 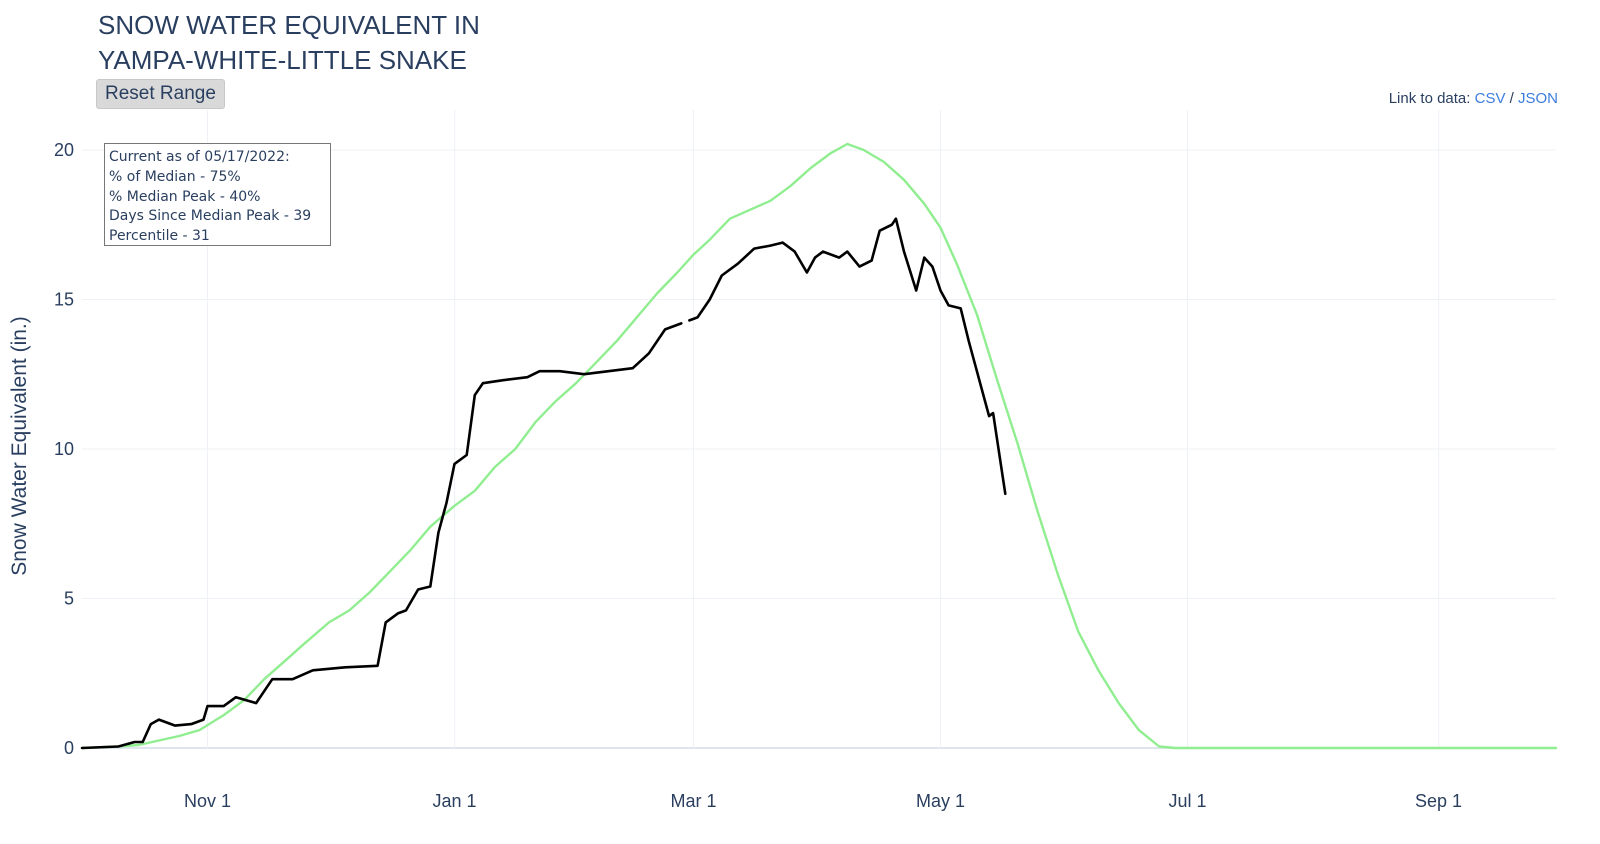 What do you see at coordinates (69, 598) in the screenshot?
I see `y-tick-label: 5` at bounding box center [69, 598].